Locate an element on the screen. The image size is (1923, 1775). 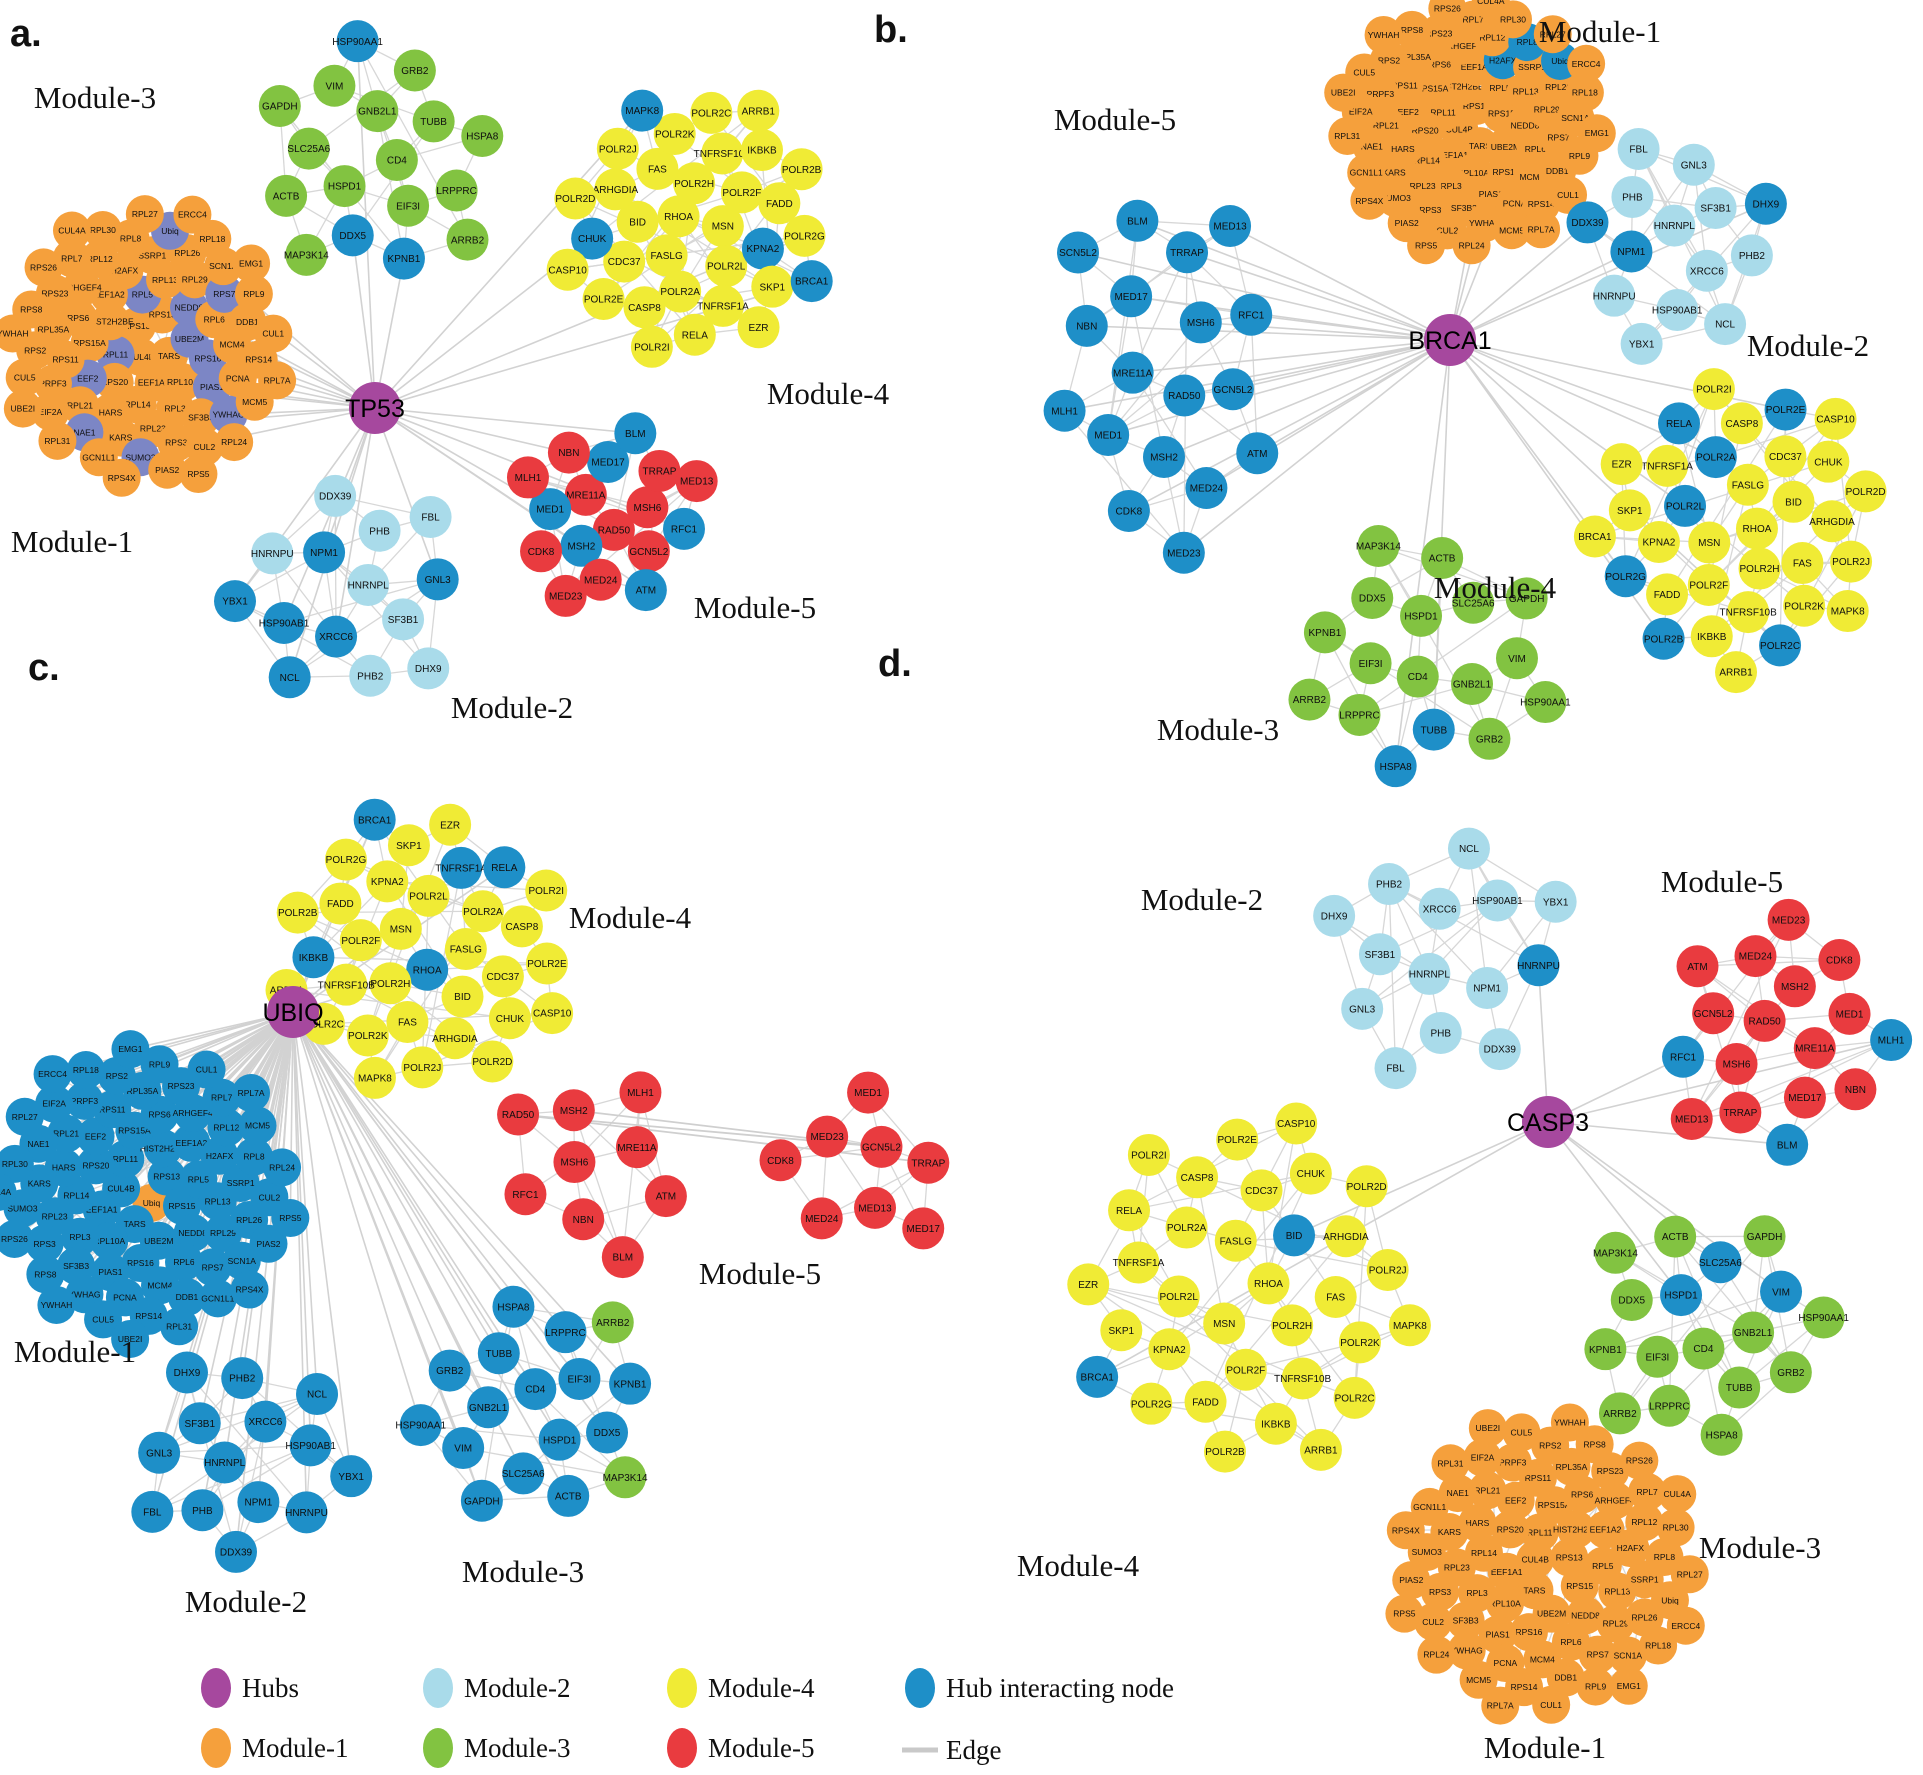
node-ARRB2 is located at coordinates (1309, 699).